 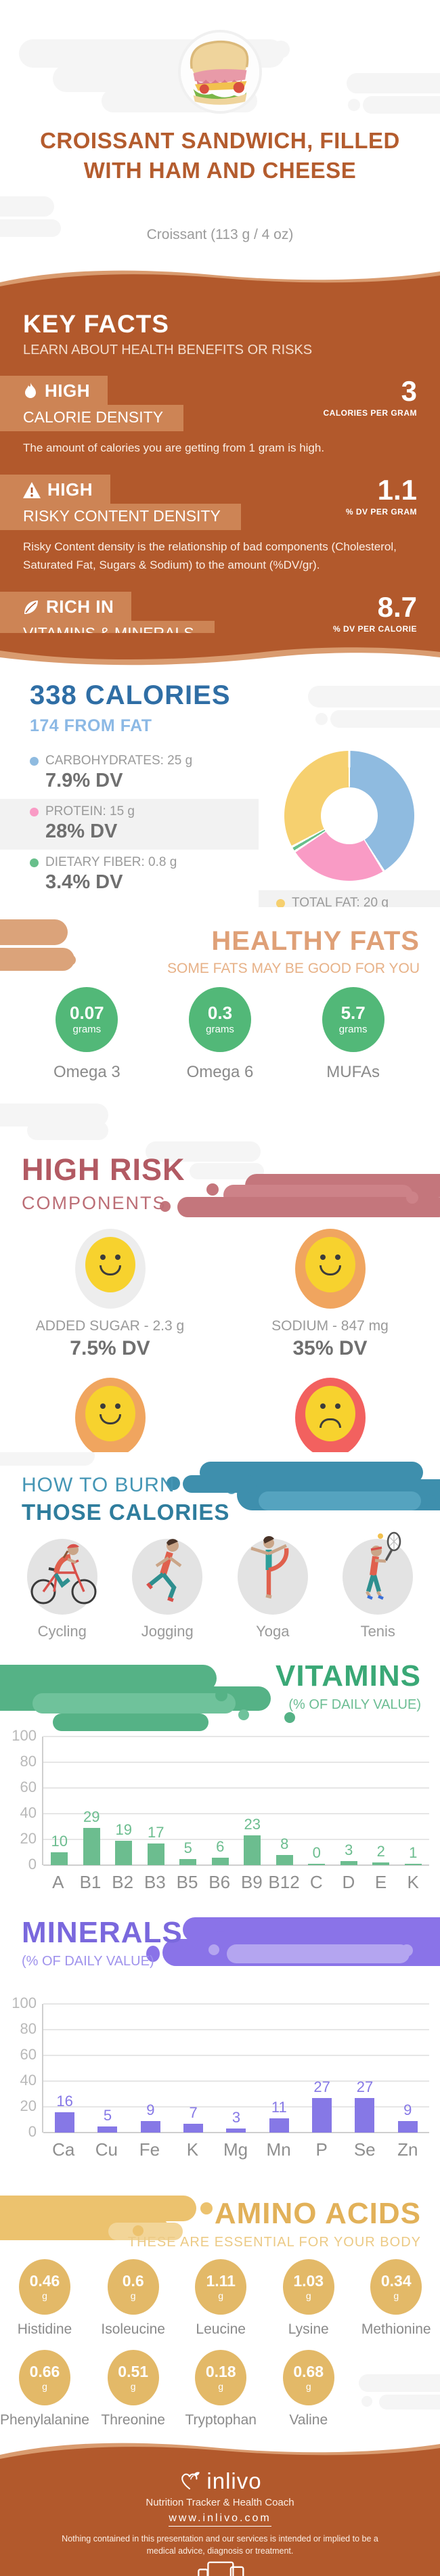 I want to click on yoga-icon, so click(x=269, y=1567).